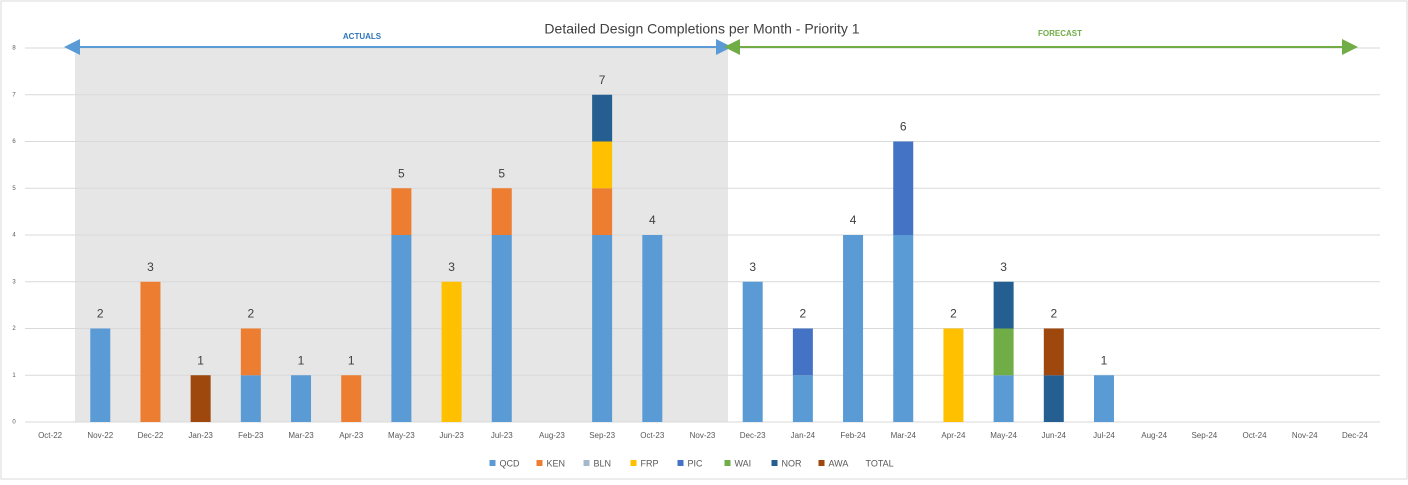 The height and width of the screenshot is (485, 1408). What do you see at coordinates (703, 435) in the screenshot?
I see `x-tick-label: Nov-23` at bounding box center [703, 435].